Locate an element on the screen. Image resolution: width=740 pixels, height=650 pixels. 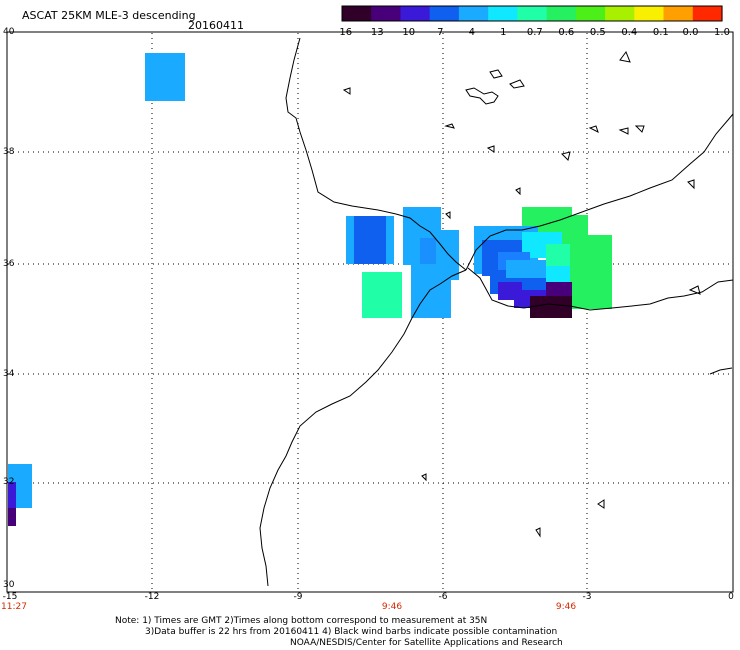
lon-label-minus9: -9 is located at coordinates (298, 597).